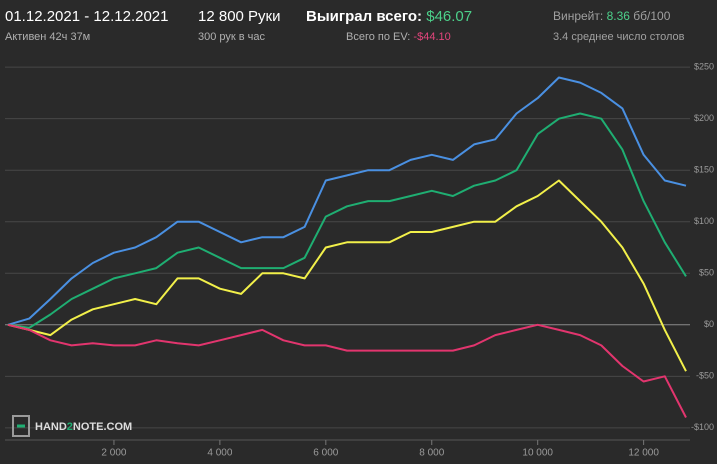  Describe the element at coordinates (378, 37) in the screenshot. I see `ev-label: Всего по EV:` at that location.